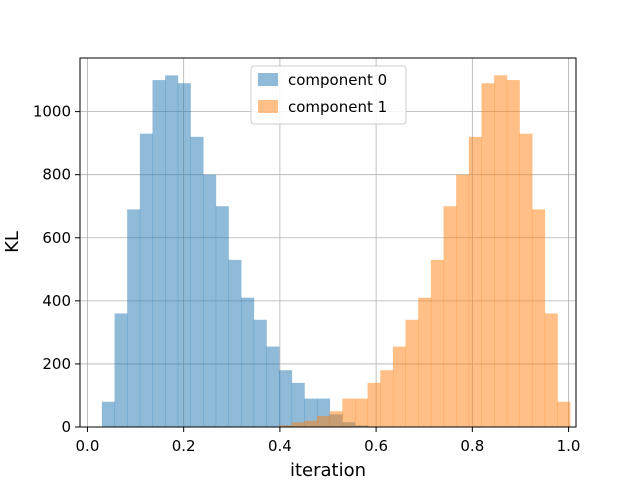 The image size is (640, 480). Describe the element at coordinates (56, 238) in the screenshot. I see `y-tick-label: 600` at that location.